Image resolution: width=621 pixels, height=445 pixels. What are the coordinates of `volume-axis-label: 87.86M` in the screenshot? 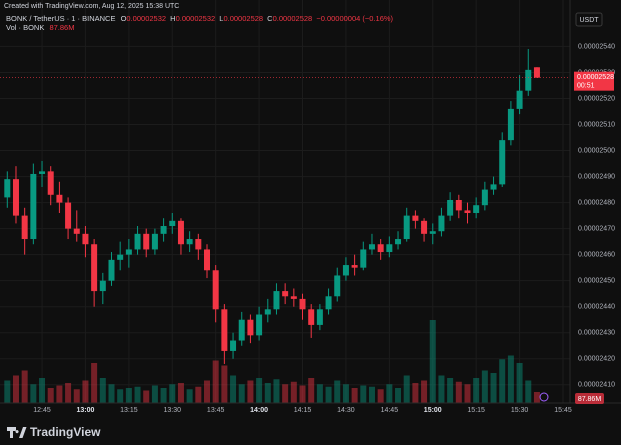 It's located at (590, 399).